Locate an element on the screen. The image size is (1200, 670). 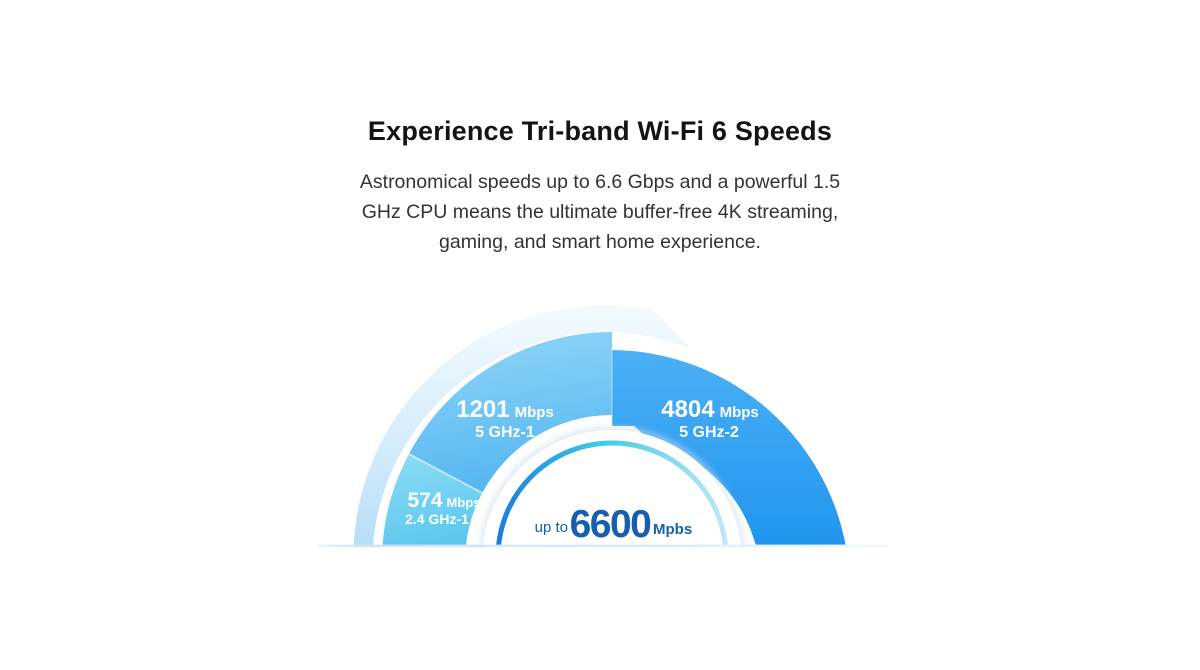
gauge-segment-5ghz1 is located at coordinates (510, 412).